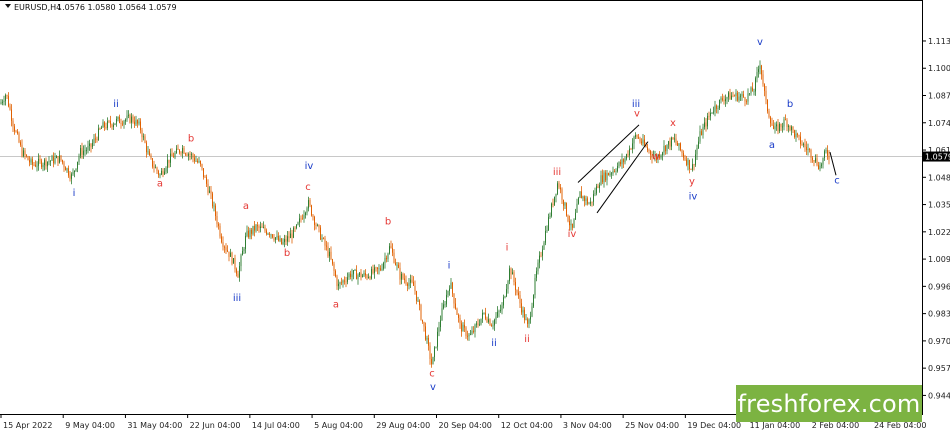  I want to click on brand-logo: freshforex.com, so click(829, 403).